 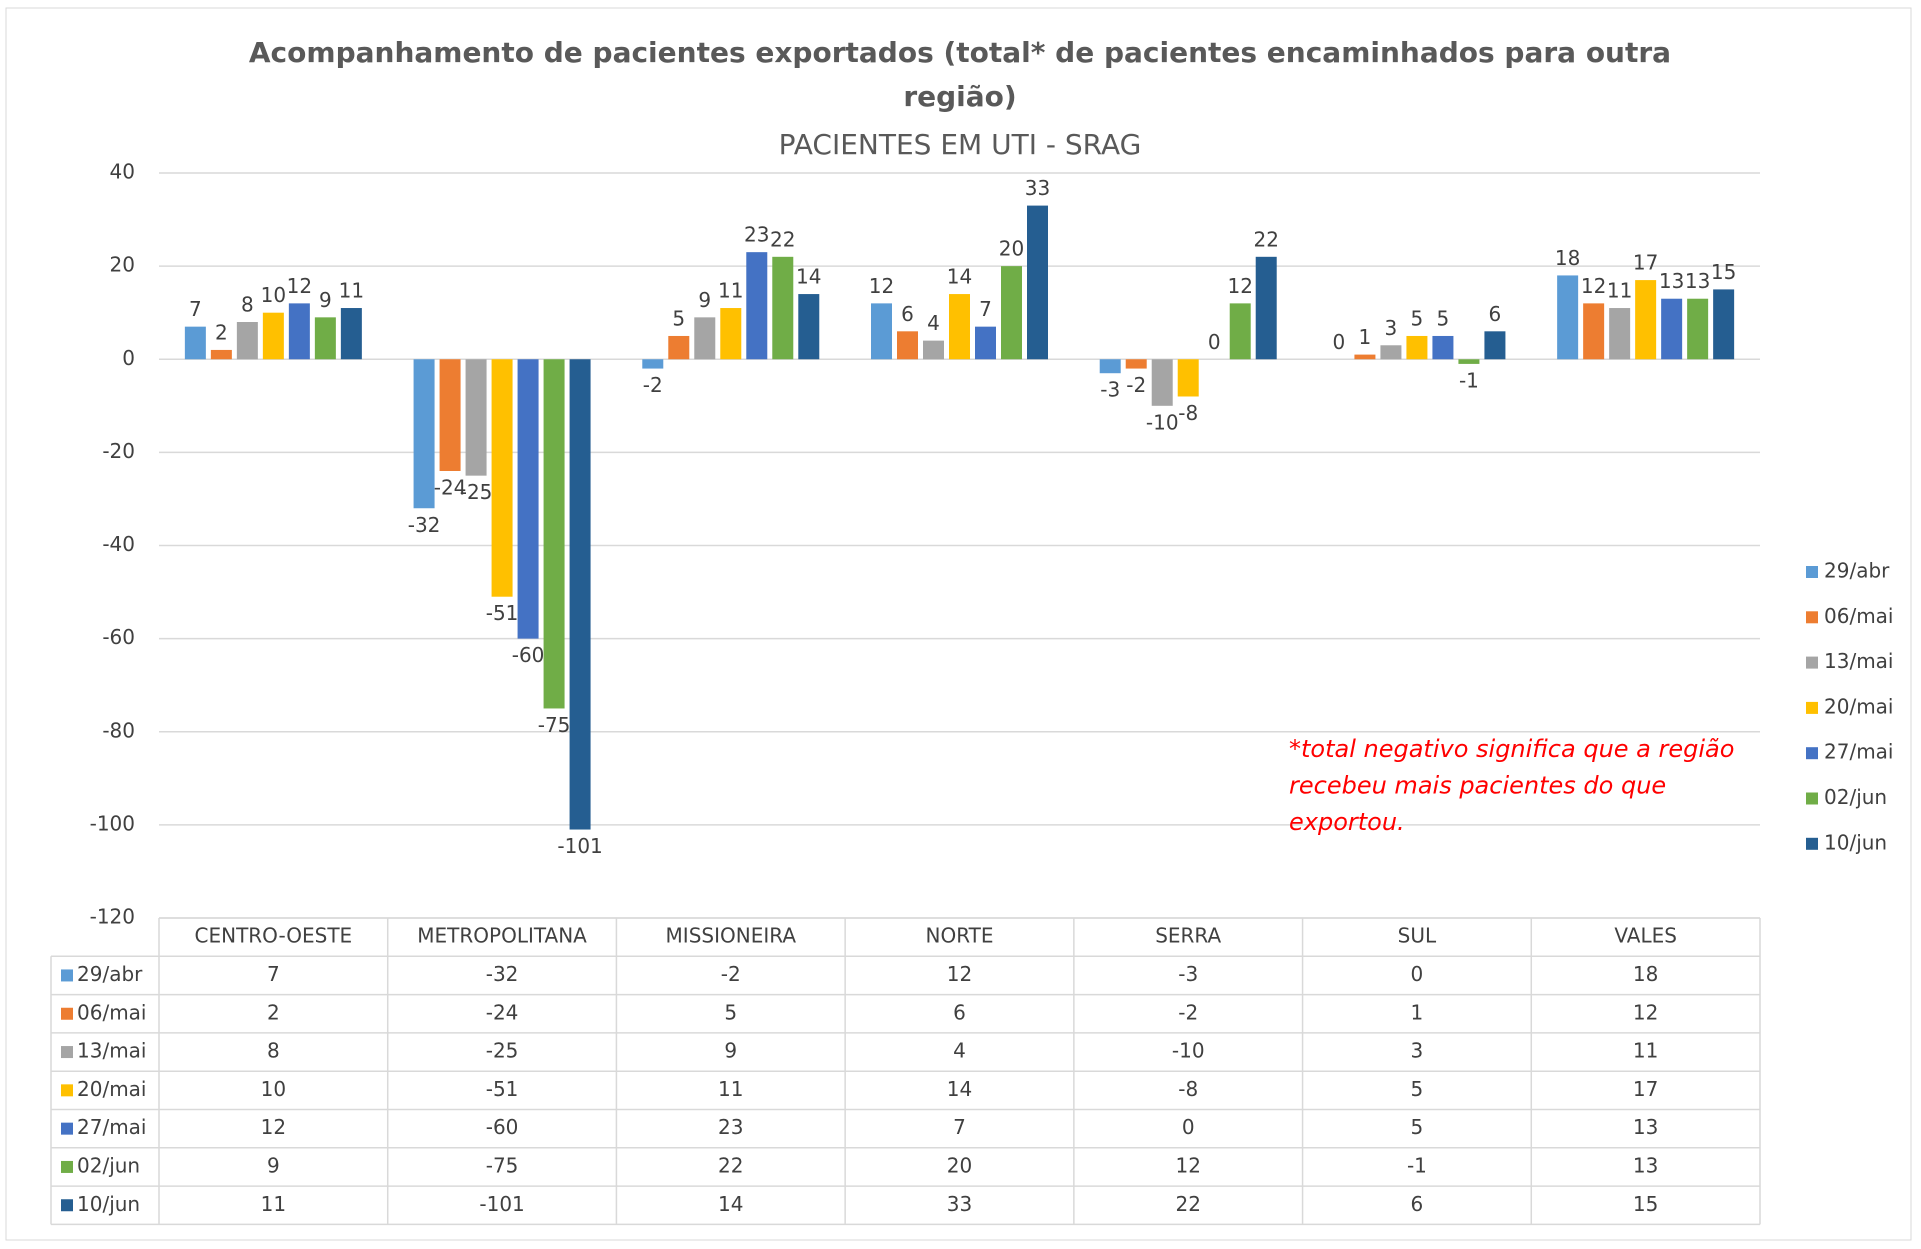 What do you see at coordinates (1391, 328) in the screenshot?
I see `data-label: 3` at bounding box center [1391, 328].